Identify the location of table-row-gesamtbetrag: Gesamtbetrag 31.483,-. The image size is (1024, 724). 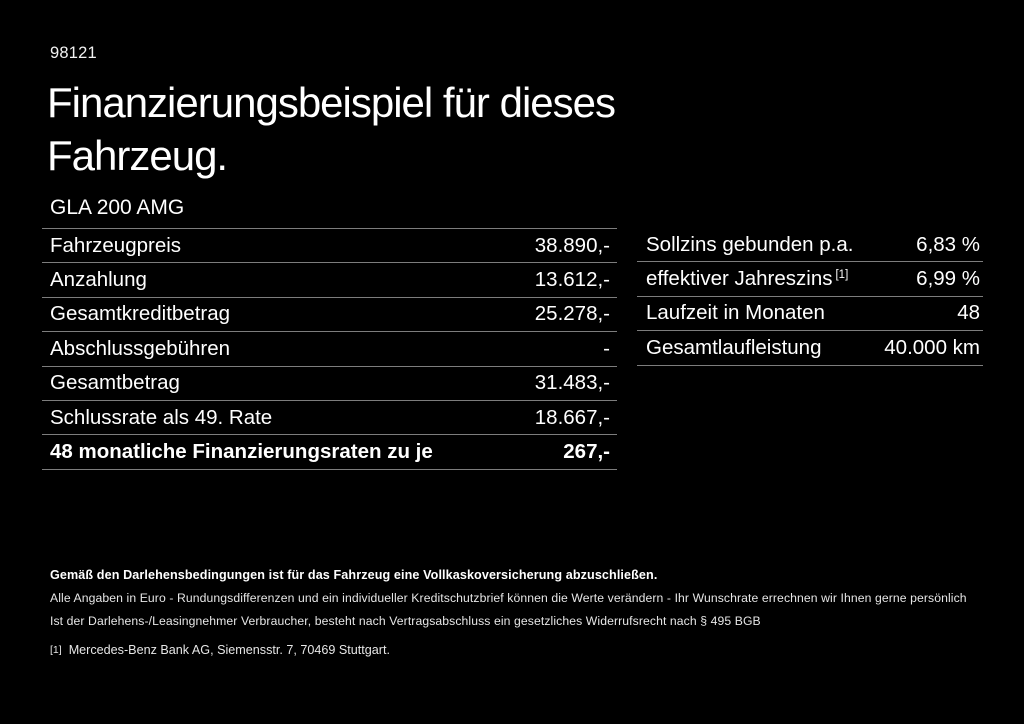
(329, 382).